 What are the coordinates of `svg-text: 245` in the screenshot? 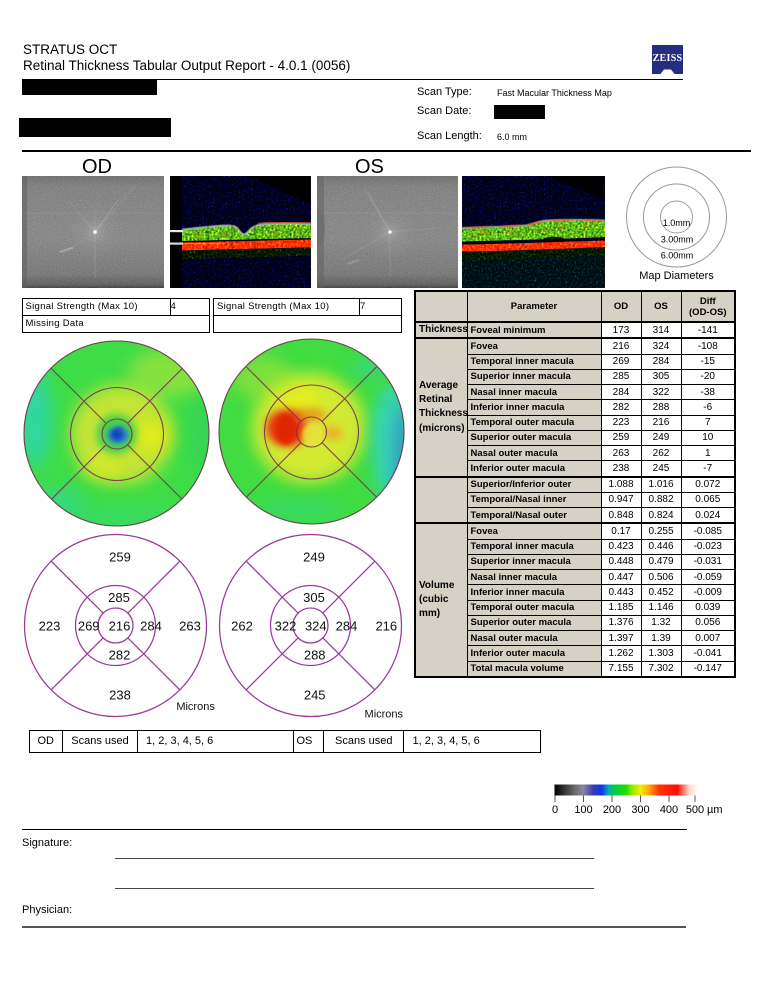 It's located at (315, 695).